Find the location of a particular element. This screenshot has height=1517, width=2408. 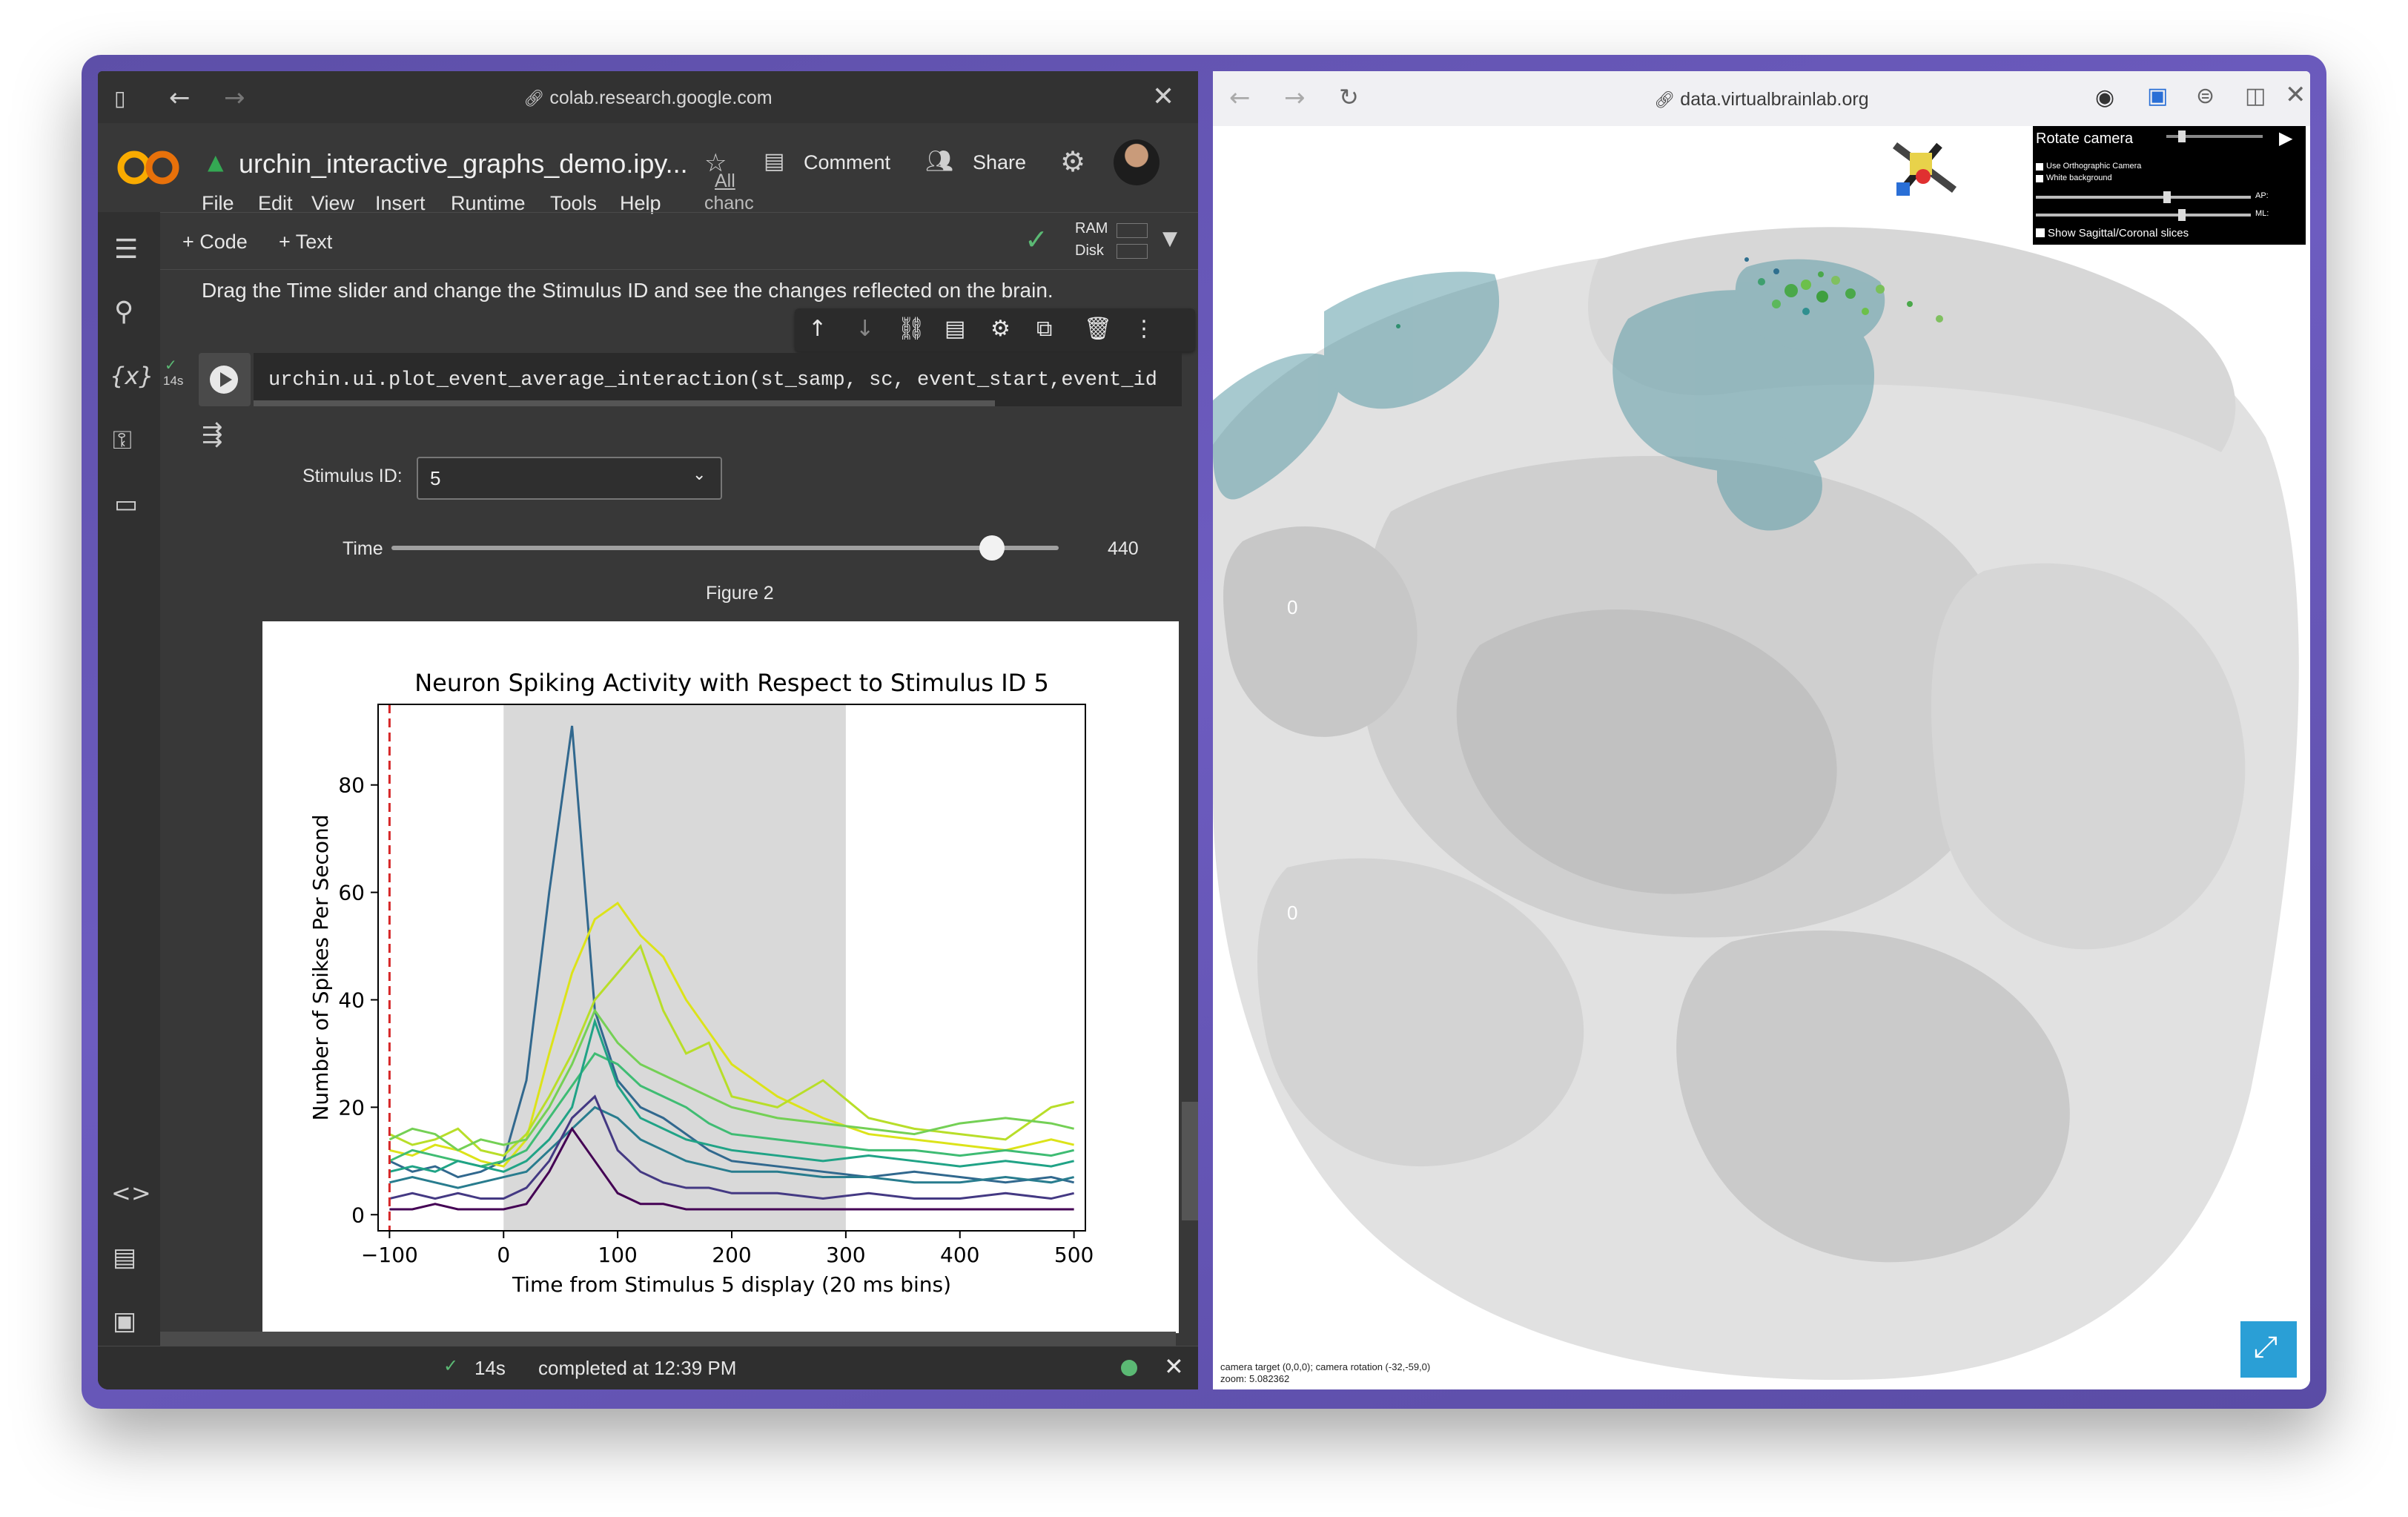

stimulus-id-select: 5 ⌄ is located at coordinates (569, 479).